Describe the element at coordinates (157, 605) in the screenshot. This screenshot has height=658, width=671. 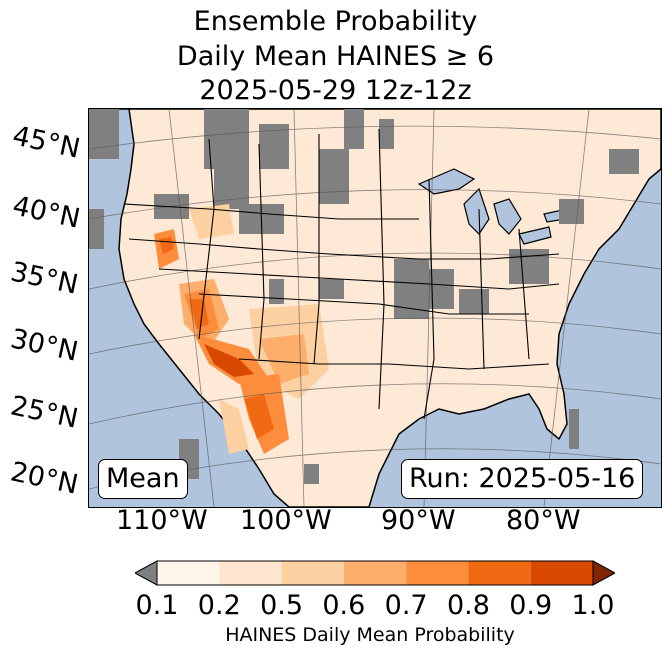
I see `colorbar-tick-label: 0.1` at that location.